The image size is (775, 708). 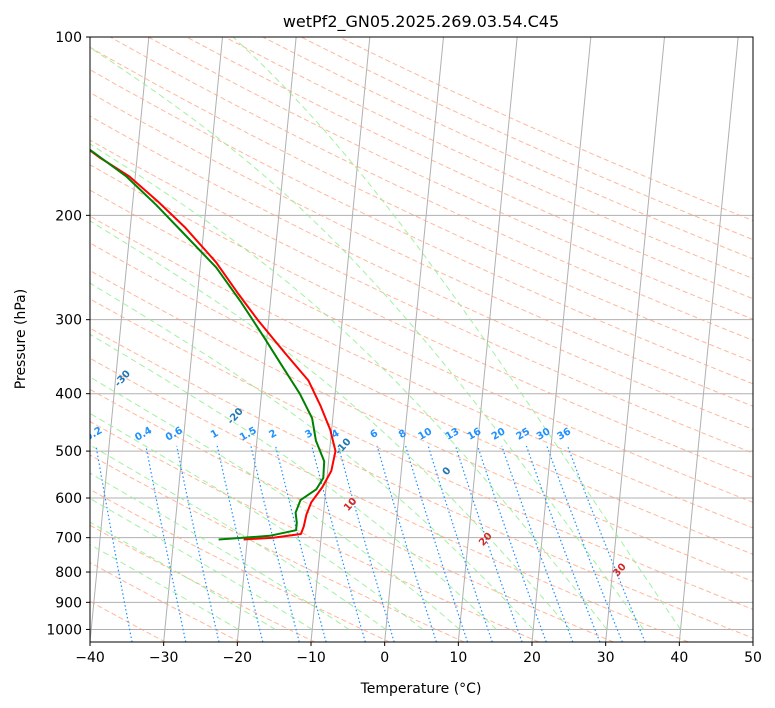 I want to click on mixing-ratio-label: 10, so click(x=426, y=434).